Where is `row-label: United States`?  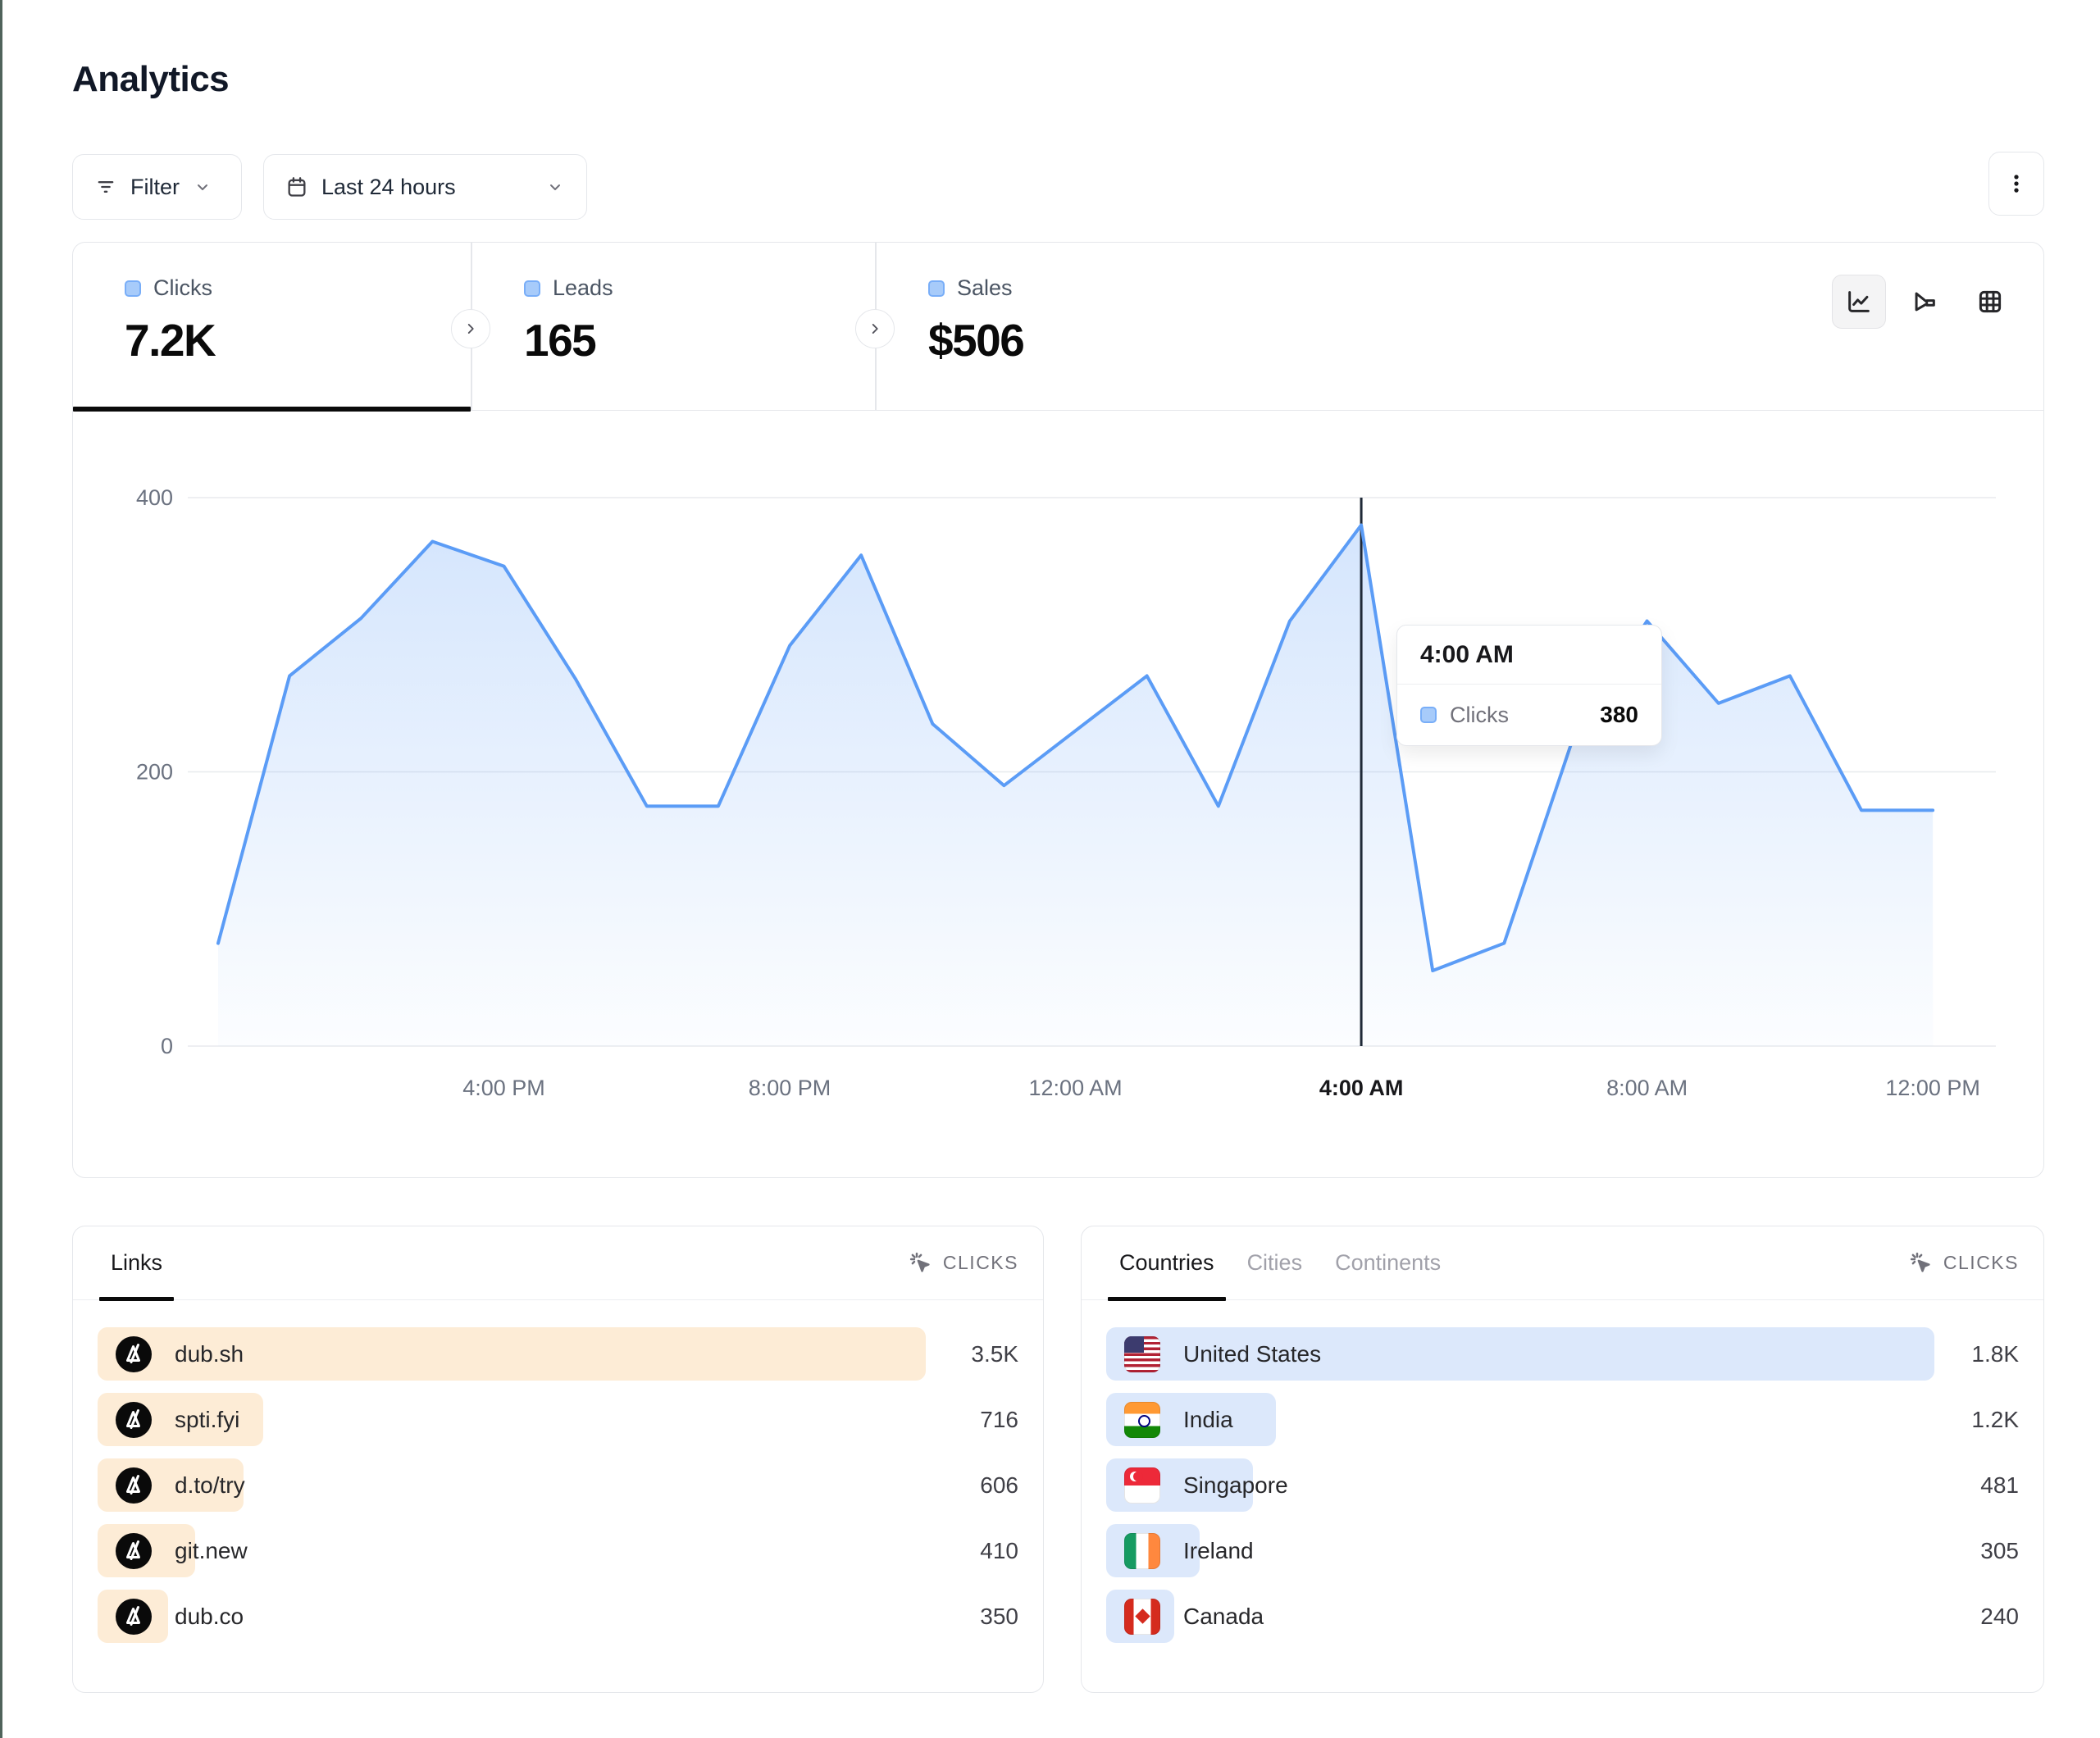
row-label: United States is located at coordinates (1252, 1353).